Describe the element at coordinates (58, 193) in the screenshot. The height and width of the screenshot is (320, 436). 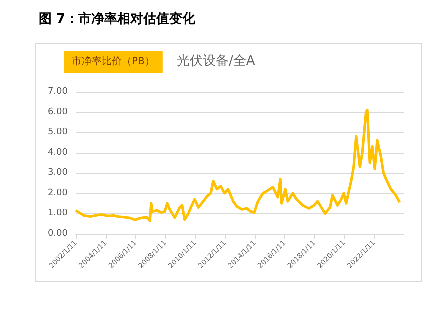
I see `y-tick-label: 2.00` at that location.